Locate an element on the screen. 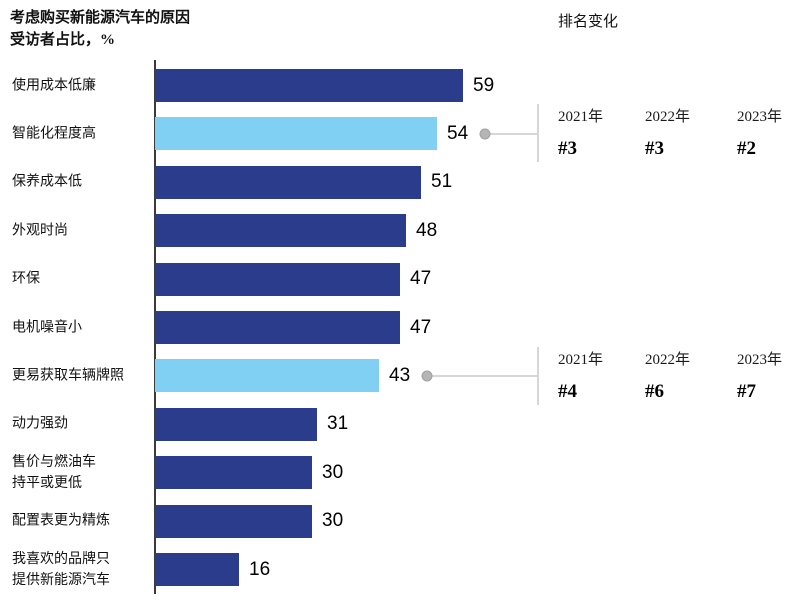  bar-value-label: 31 is located at coordinates (338, 424).